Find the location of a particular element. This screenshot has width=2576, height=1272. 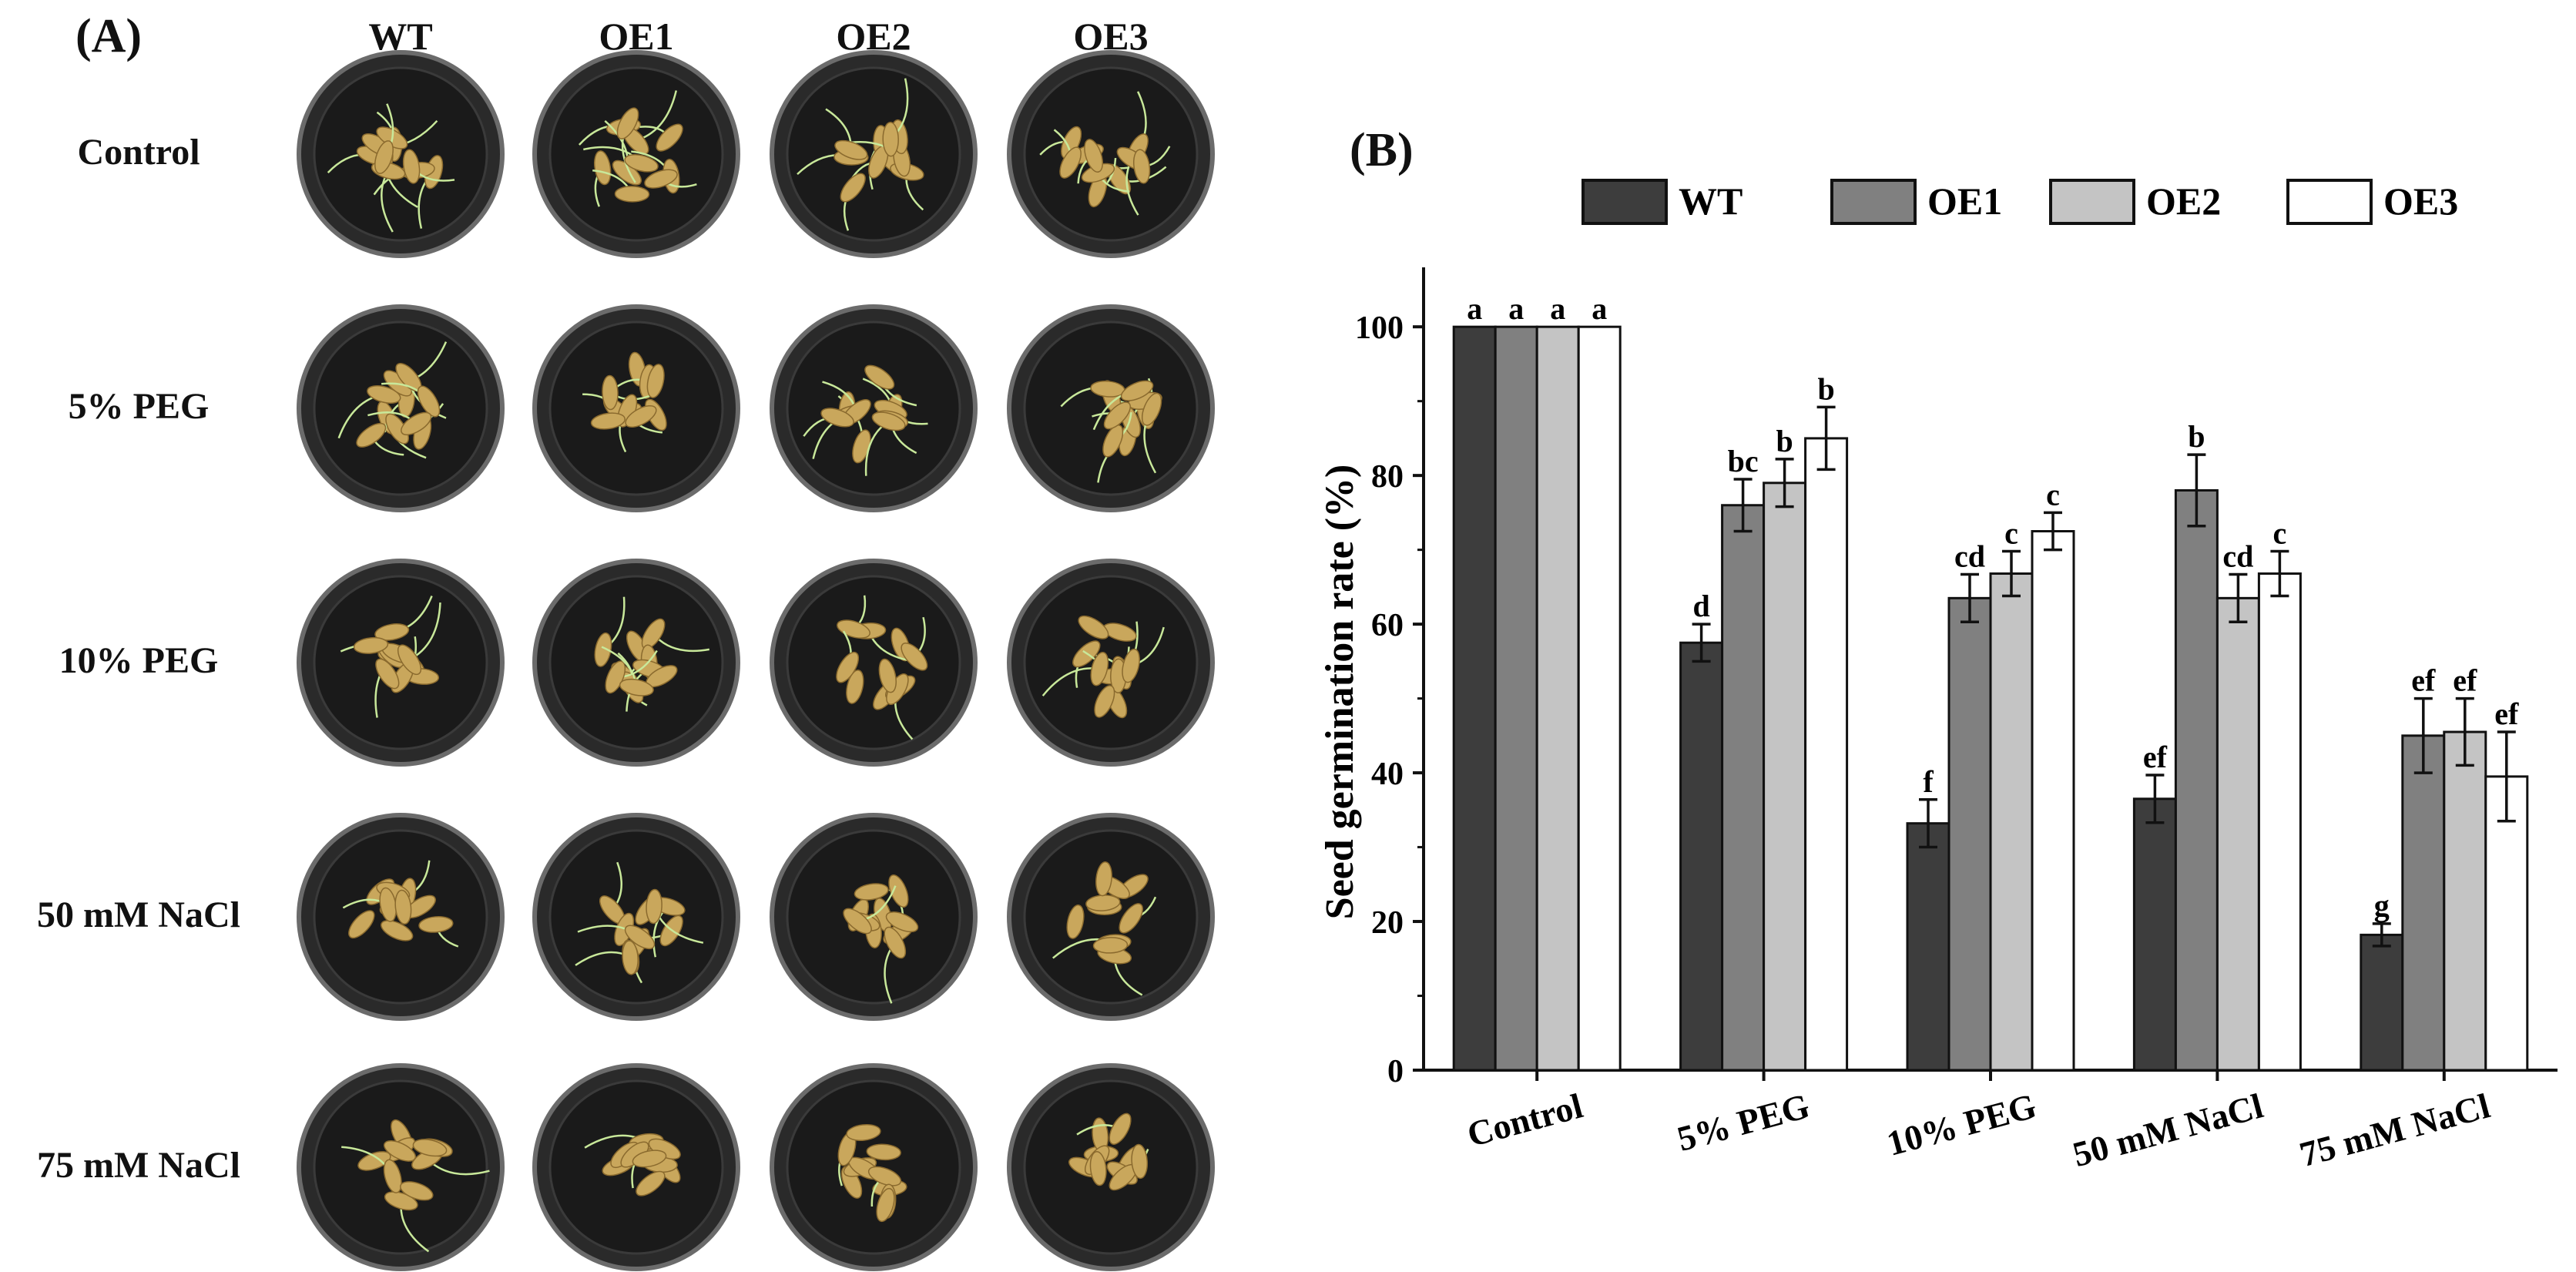

panel-a-label: (A) is located at coordinates (109, 36).